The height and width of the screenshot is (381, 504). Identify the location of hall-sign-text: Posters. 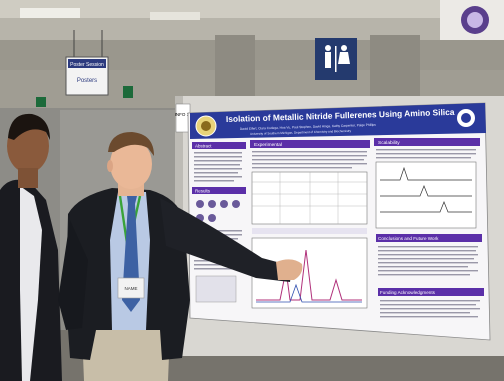
(87, 81).